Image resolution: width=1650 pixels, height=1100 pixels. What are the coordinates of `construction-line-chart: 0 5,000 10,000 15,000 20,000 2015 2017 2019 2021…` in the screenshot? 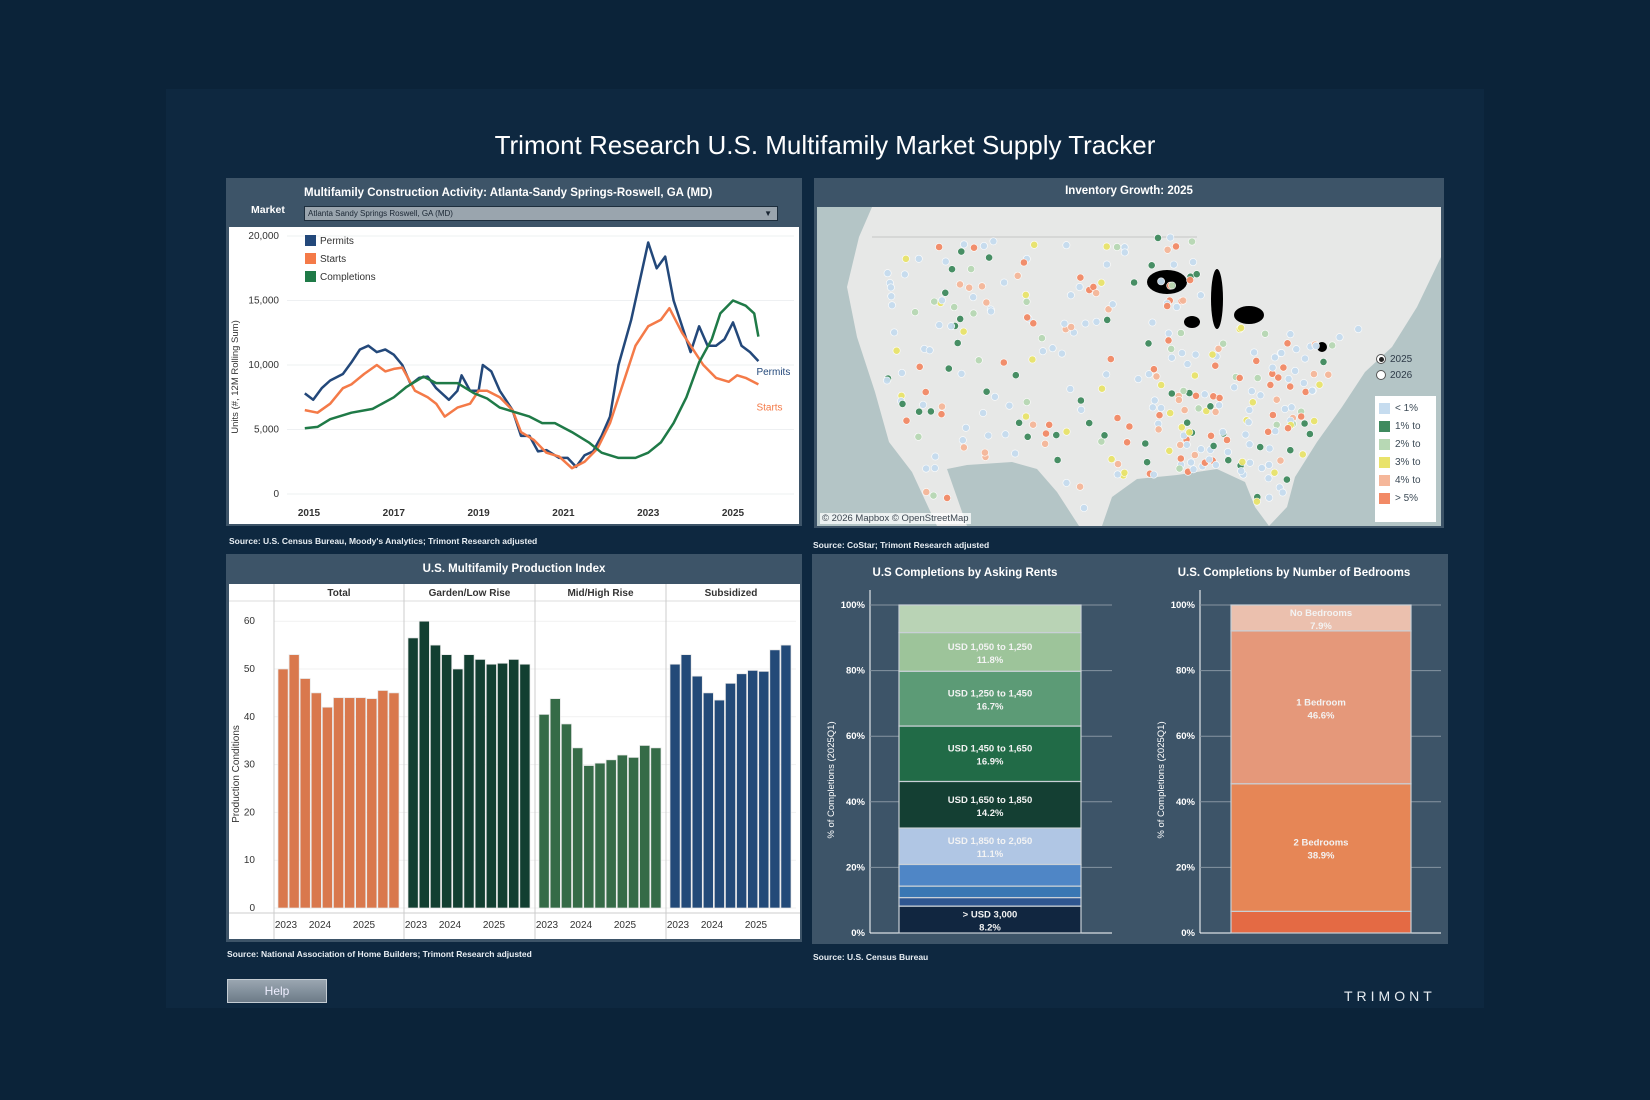 It's located at (514, 375).